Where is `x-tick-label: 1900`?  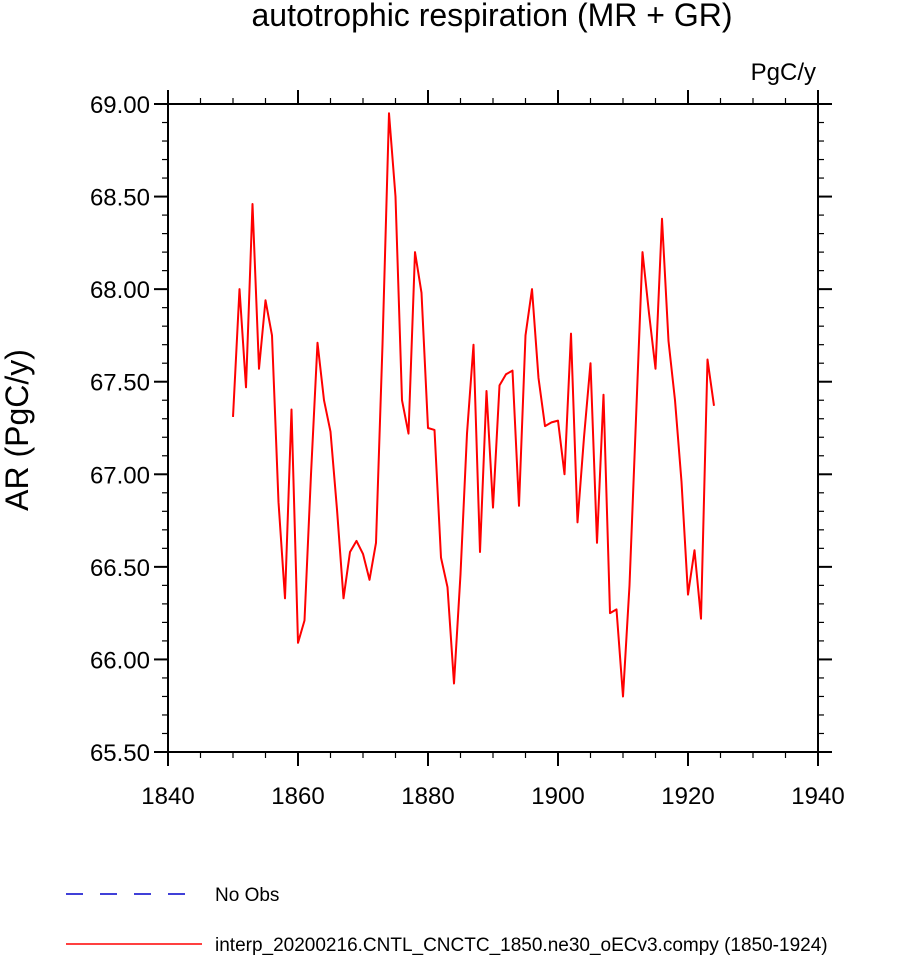 x-tick-label: 1900 is located at coordinates (557, 796).